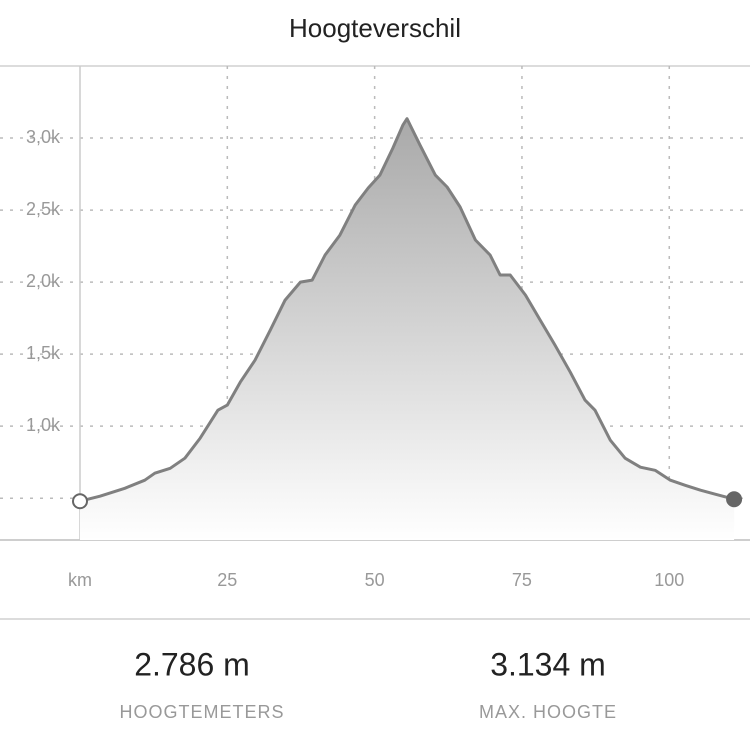 The height and width of the screenshot is (744, 750). I want to click on x-tick-label: 75, so click(522, 580).